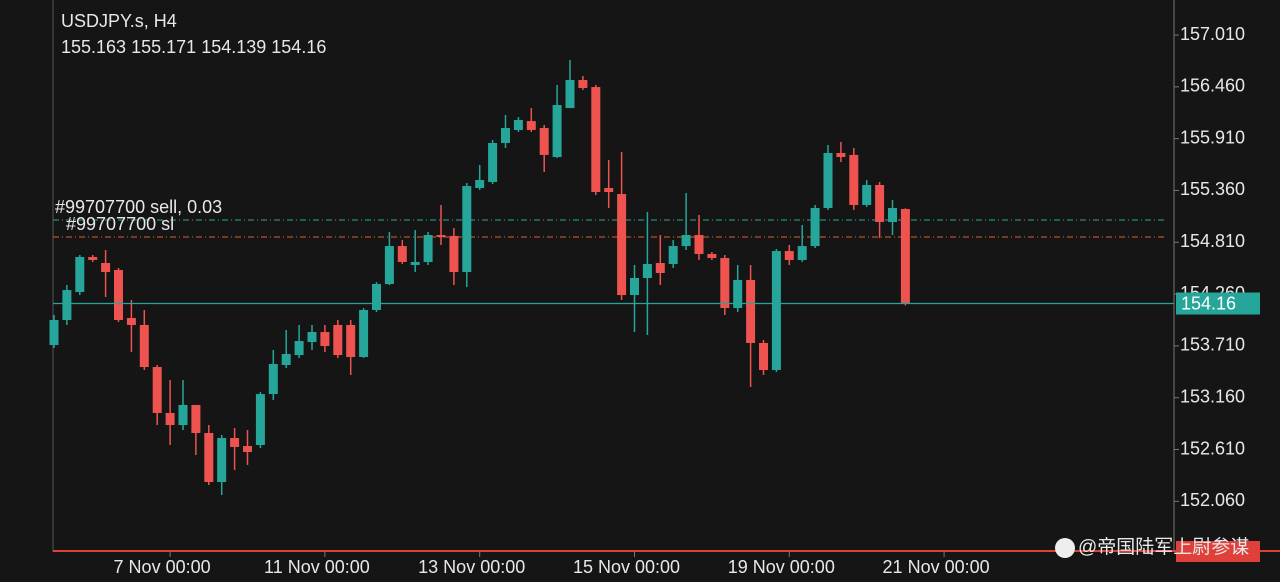 This screenshot has height=582, width=1280. Describe the element at coordinates (1163, 547) in the screenshot. I see `watermark: @帝国陆军上尉参谋` at that location.